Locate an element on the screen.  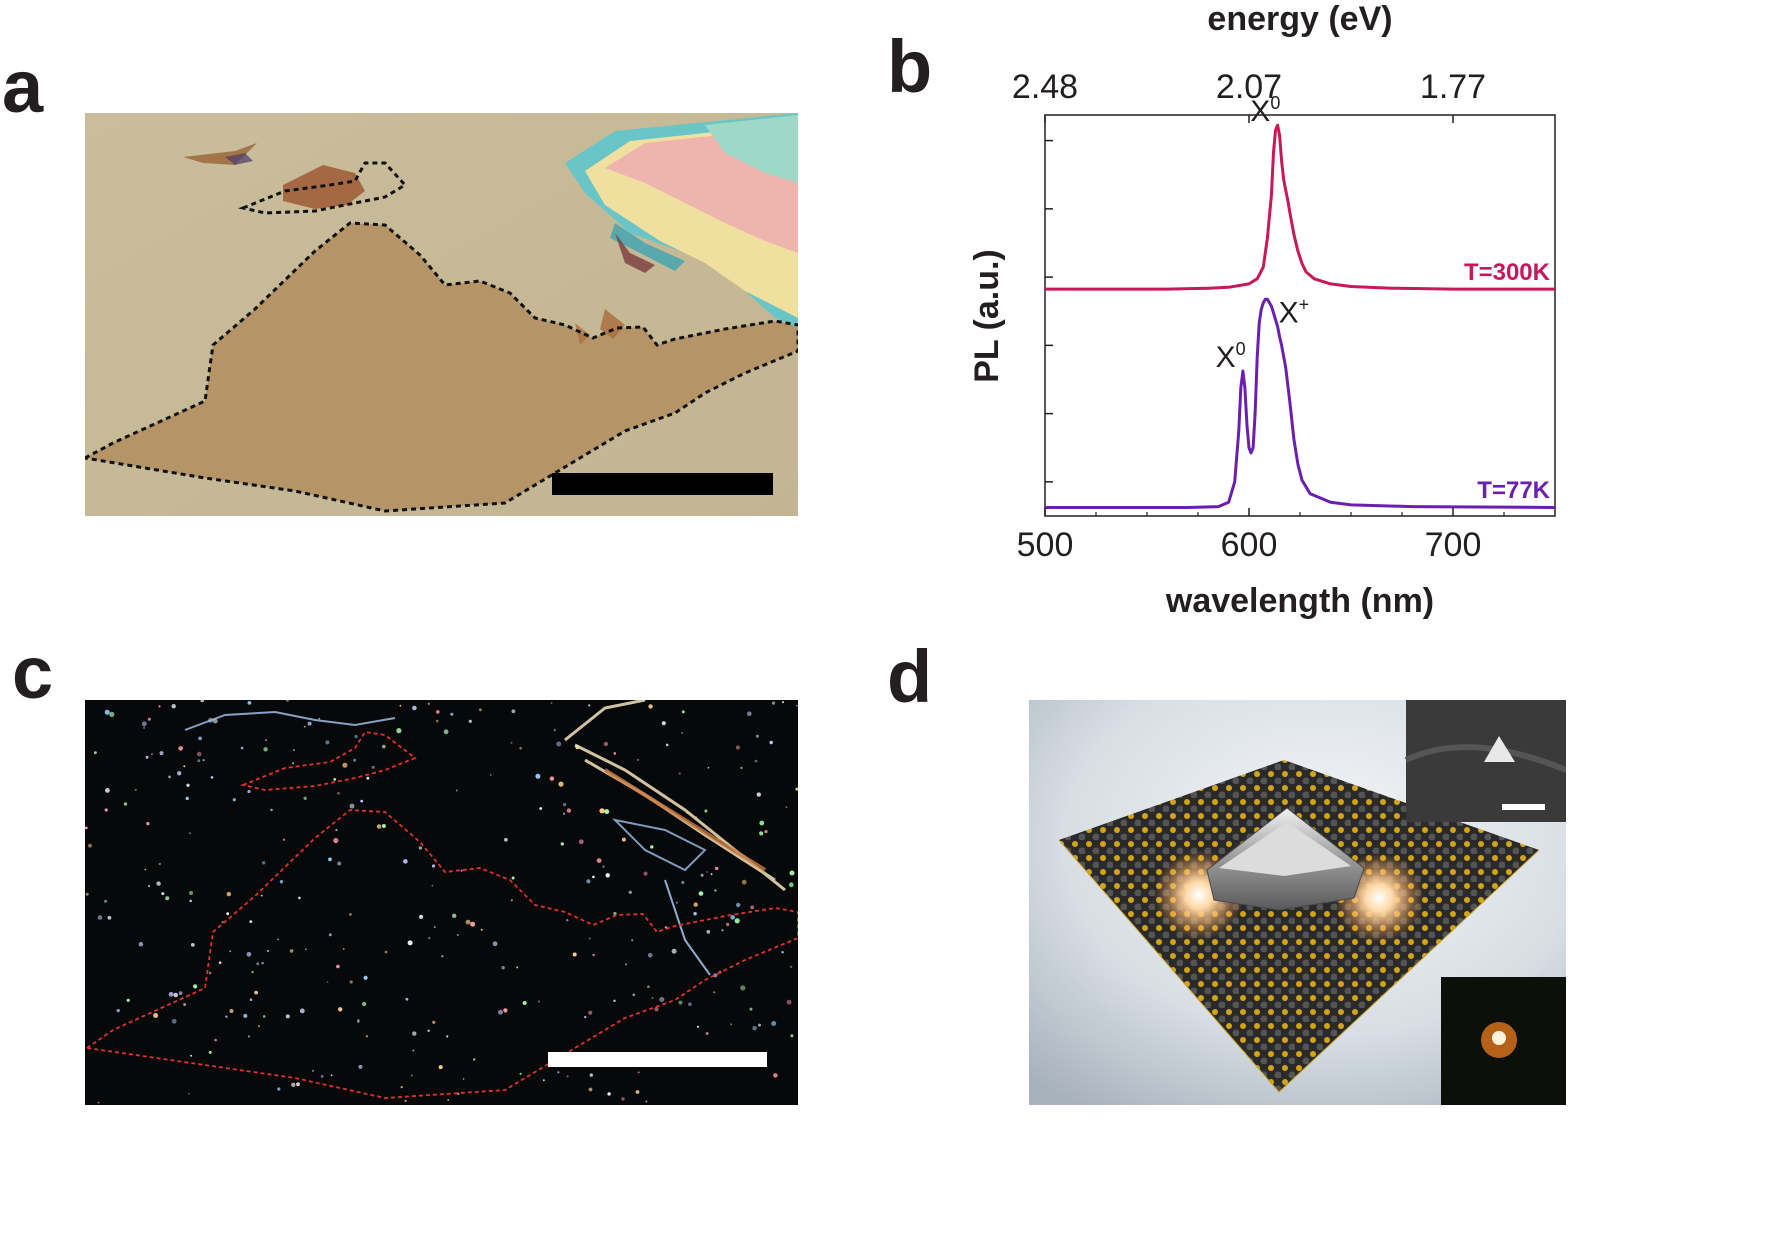
top-tick-label: 2.48 is located at coordinates (1045, 87).